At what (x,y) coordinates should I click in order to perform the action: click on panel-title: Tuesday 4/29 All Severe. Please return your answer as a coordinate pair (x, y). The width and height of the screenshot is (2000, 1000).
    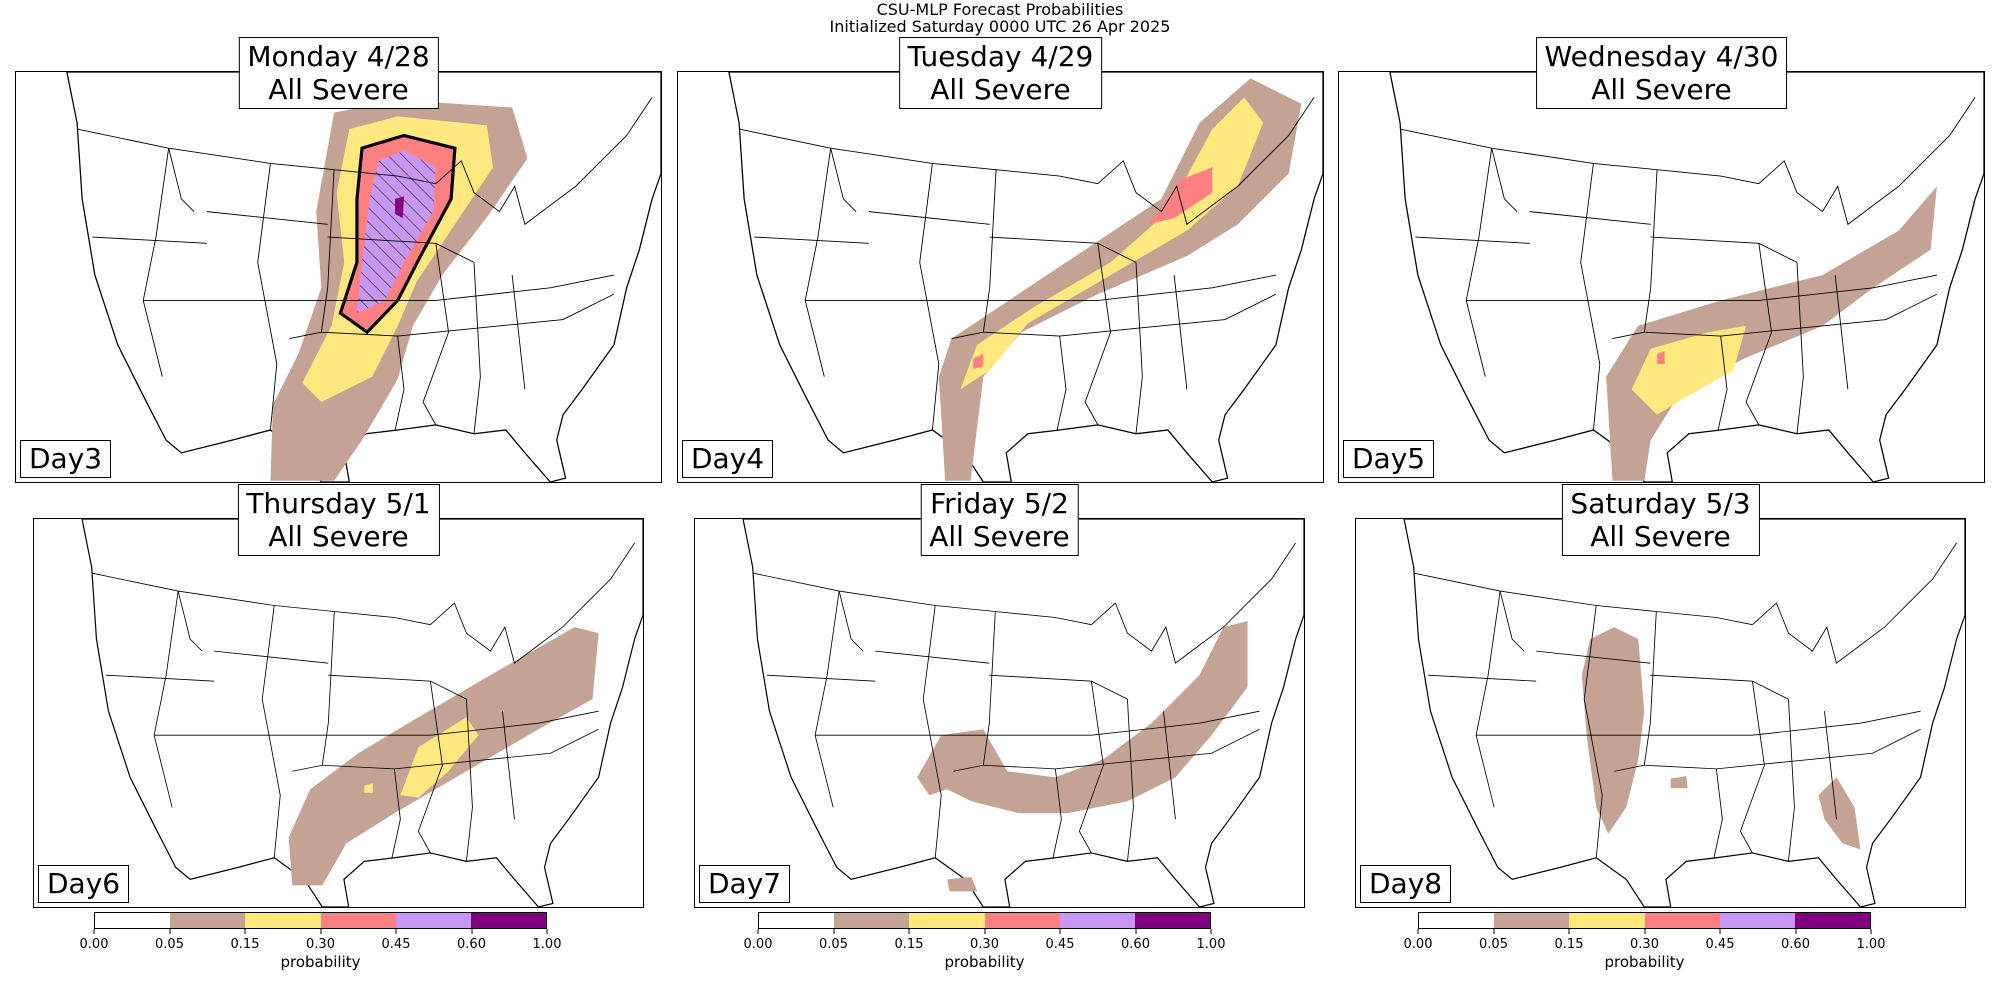
    Looking at the image, I should click on (1000, 73).